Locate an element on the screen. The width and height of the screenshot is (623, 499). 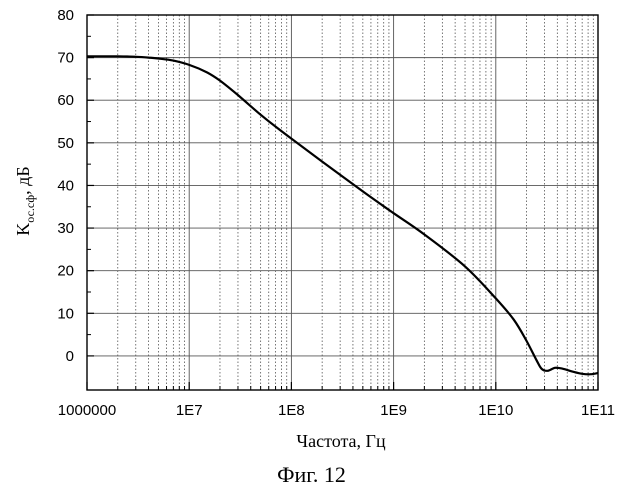
x-tick-label: 1000000 is located at coordinates (87, 410).